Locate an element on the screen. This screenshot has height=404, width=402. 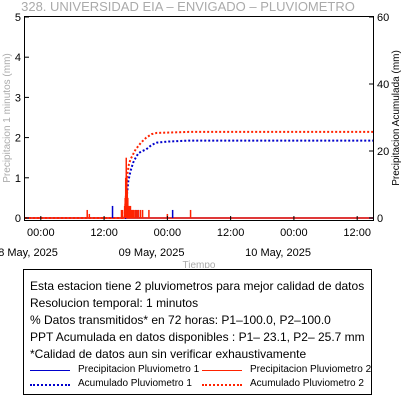
x-tick-label-date: 09 May, 2025 is located at coordinates (152, 253).